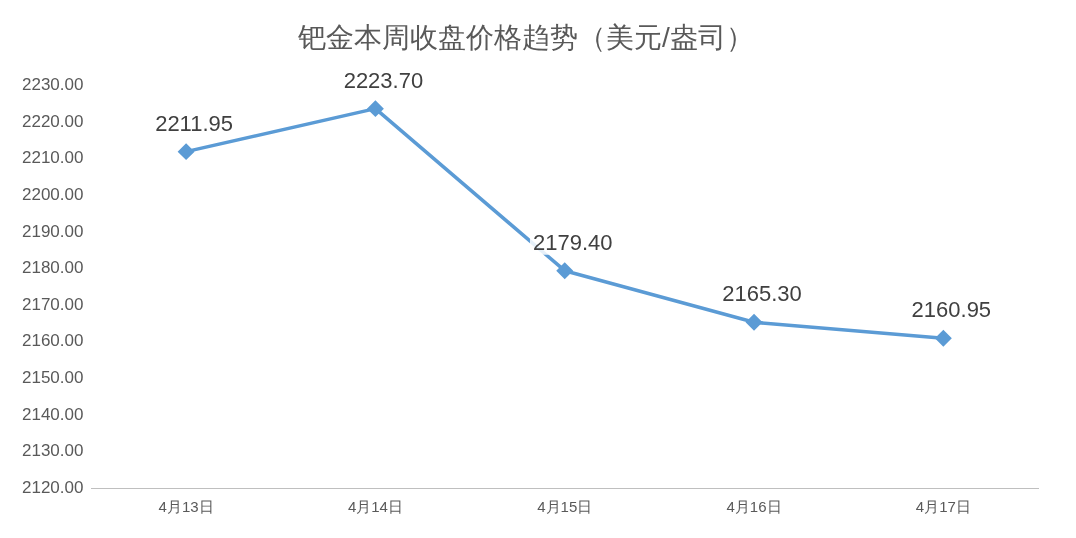 This screenshot has width=1076, height=538. Describe the element at coordinates (53, 121) in the screenshot. I see `y-tick-label: 2220.00` at that location.